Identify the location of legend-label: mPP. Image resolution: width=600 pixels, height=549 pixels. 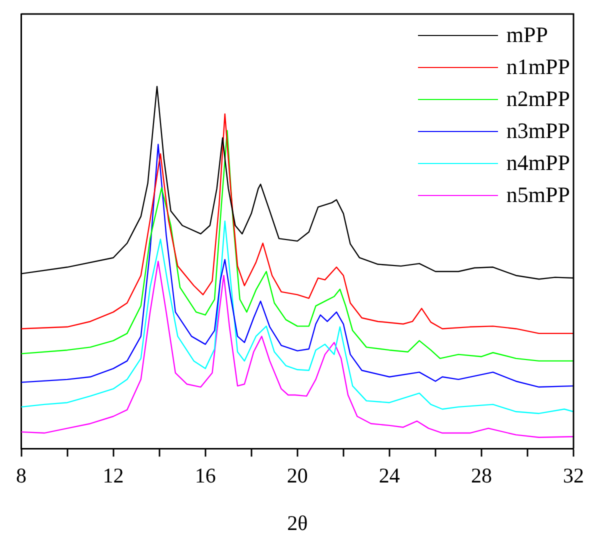
(527, 35).